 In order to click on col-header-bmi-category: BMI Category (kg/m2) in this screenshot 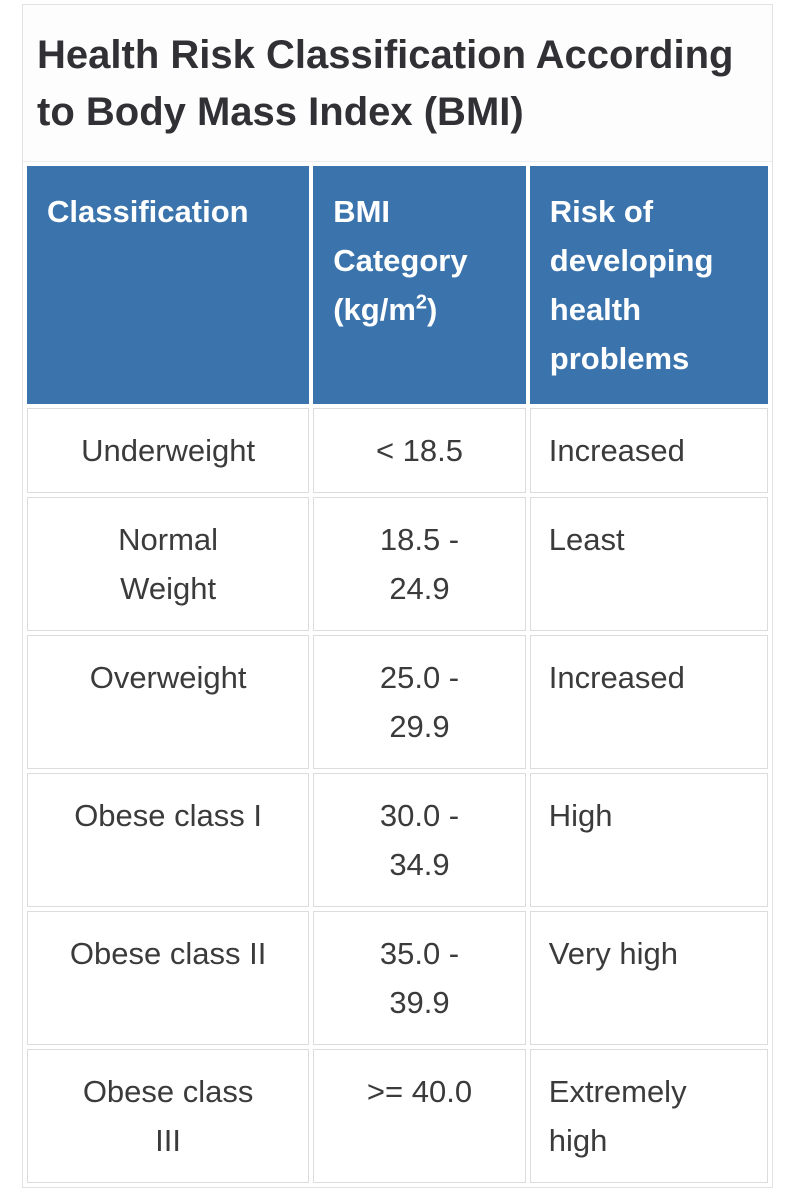, I will do `click(419, 285)`.